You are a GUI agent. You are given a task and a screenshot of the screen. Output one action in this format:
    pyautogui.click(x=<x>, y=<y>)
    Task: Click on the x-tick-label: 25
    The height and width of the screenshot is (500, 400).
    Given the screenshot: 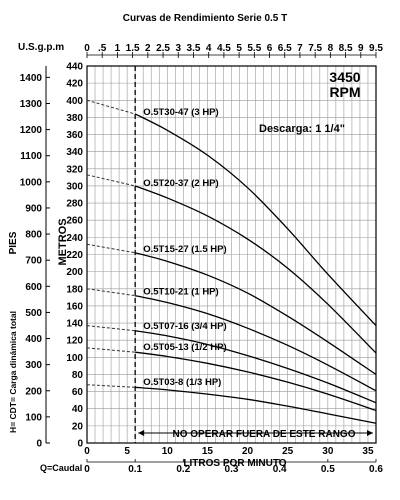 What is the action you would take?
    pyautogui.click(x=288, y=451)
    